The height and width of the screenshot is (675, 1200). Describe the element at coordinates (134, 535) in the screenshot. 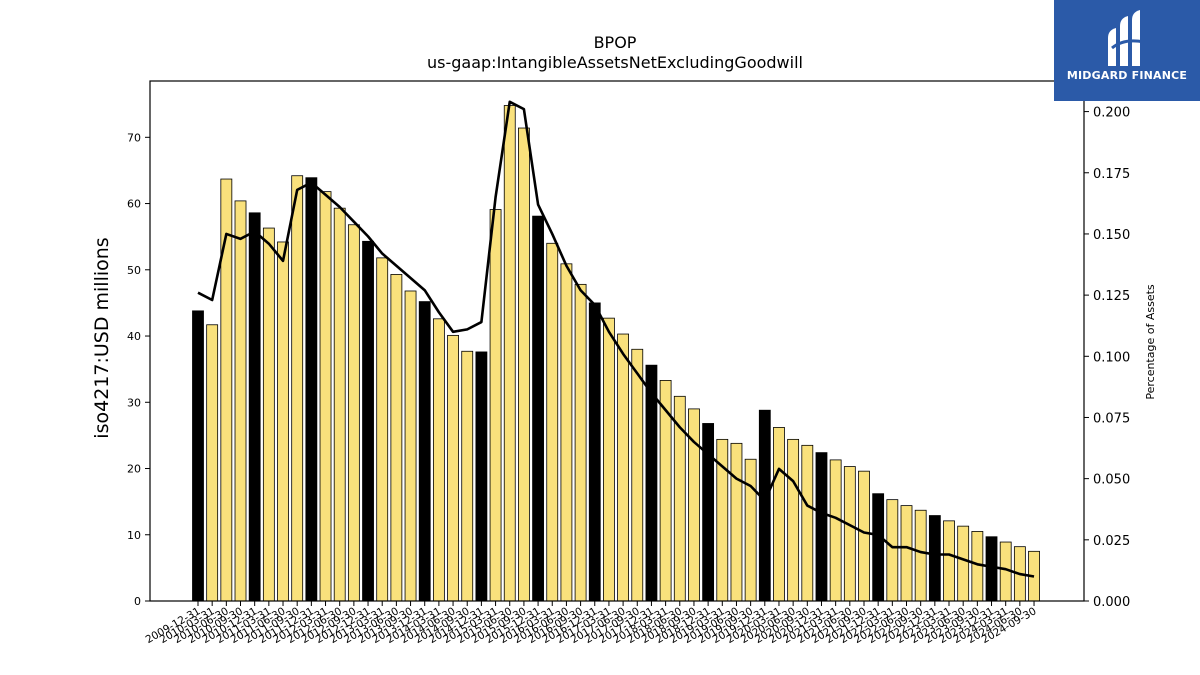

I see `y-tick-label: 10` at that location.